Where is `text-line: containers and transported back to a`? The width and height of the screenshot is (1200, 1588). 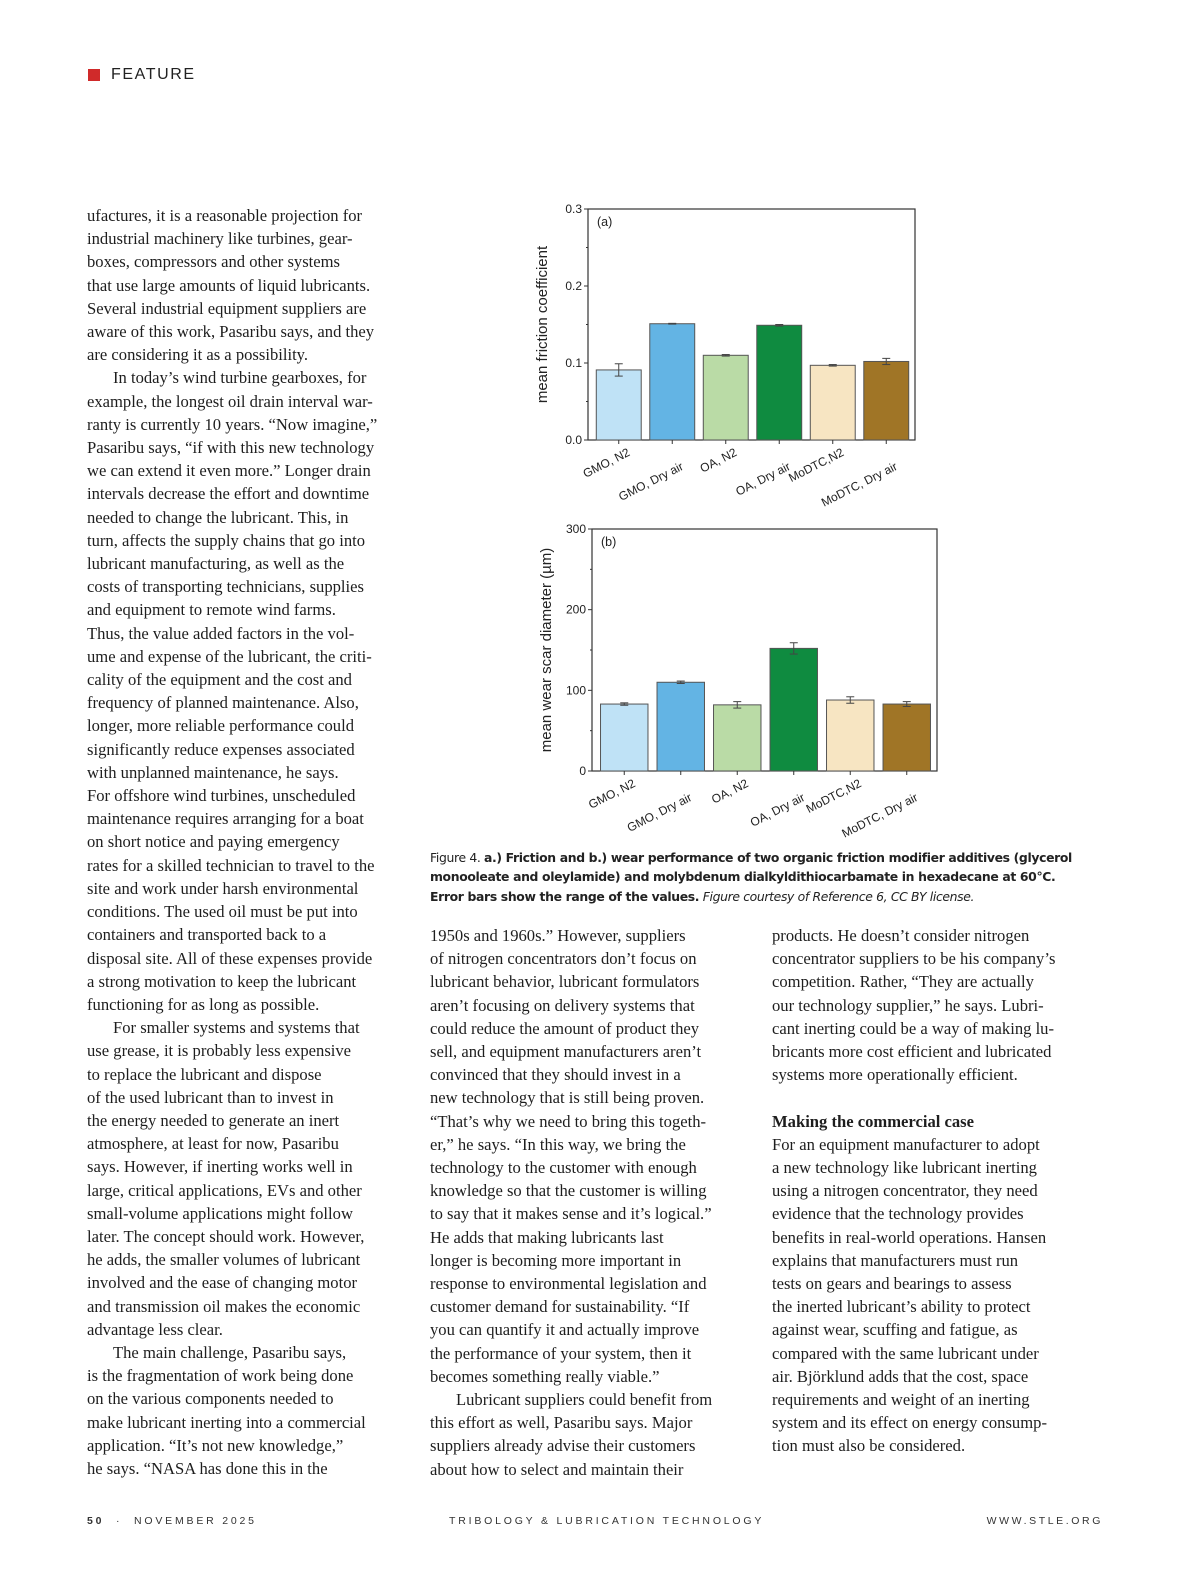
text-line: containers and transported back to a is located at coordinates (207, 935).